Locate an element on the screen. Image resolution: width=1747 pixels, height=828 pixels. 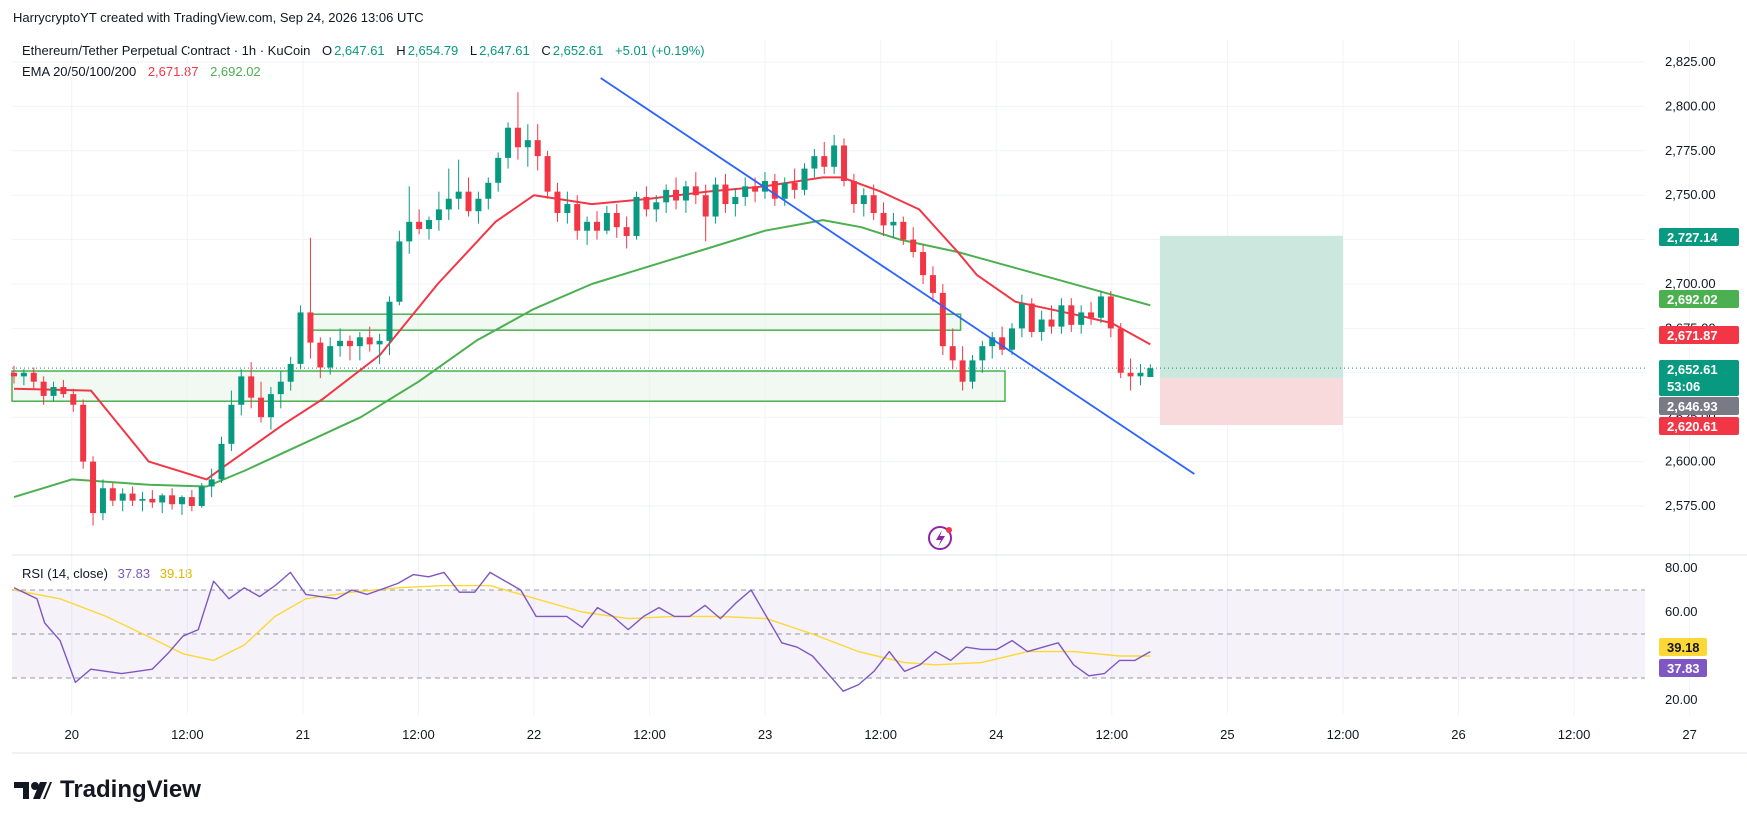
ema-legend: EMA 20/50/100/200 2,671.87 2,692.02 is located at coordinates (142, 71).